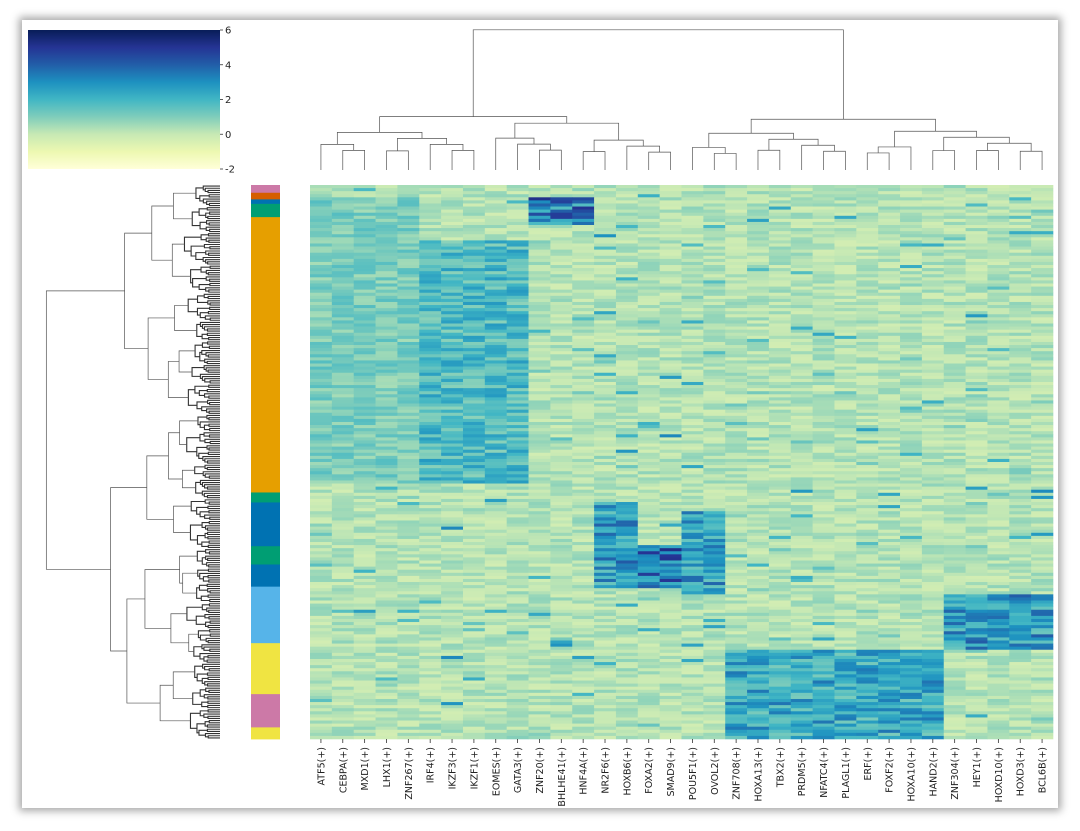 The width and height of the screenshot is (1080, 831). What do you see at coordinates (228, 31) in the screenshot?
I see `colorbar-tick-label: 6` at bounding box center [228, 31].